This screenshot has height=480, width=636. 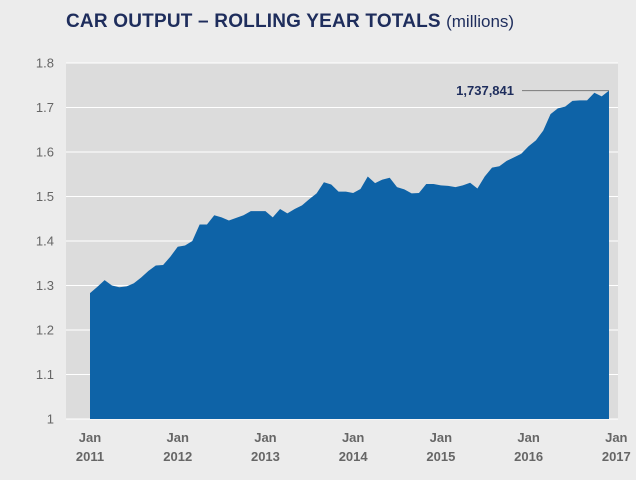 What do you see at coordinates (45, 196) in the screenshot?
I see `y-tick-label: 1.5` at bounding box center [45, 196].